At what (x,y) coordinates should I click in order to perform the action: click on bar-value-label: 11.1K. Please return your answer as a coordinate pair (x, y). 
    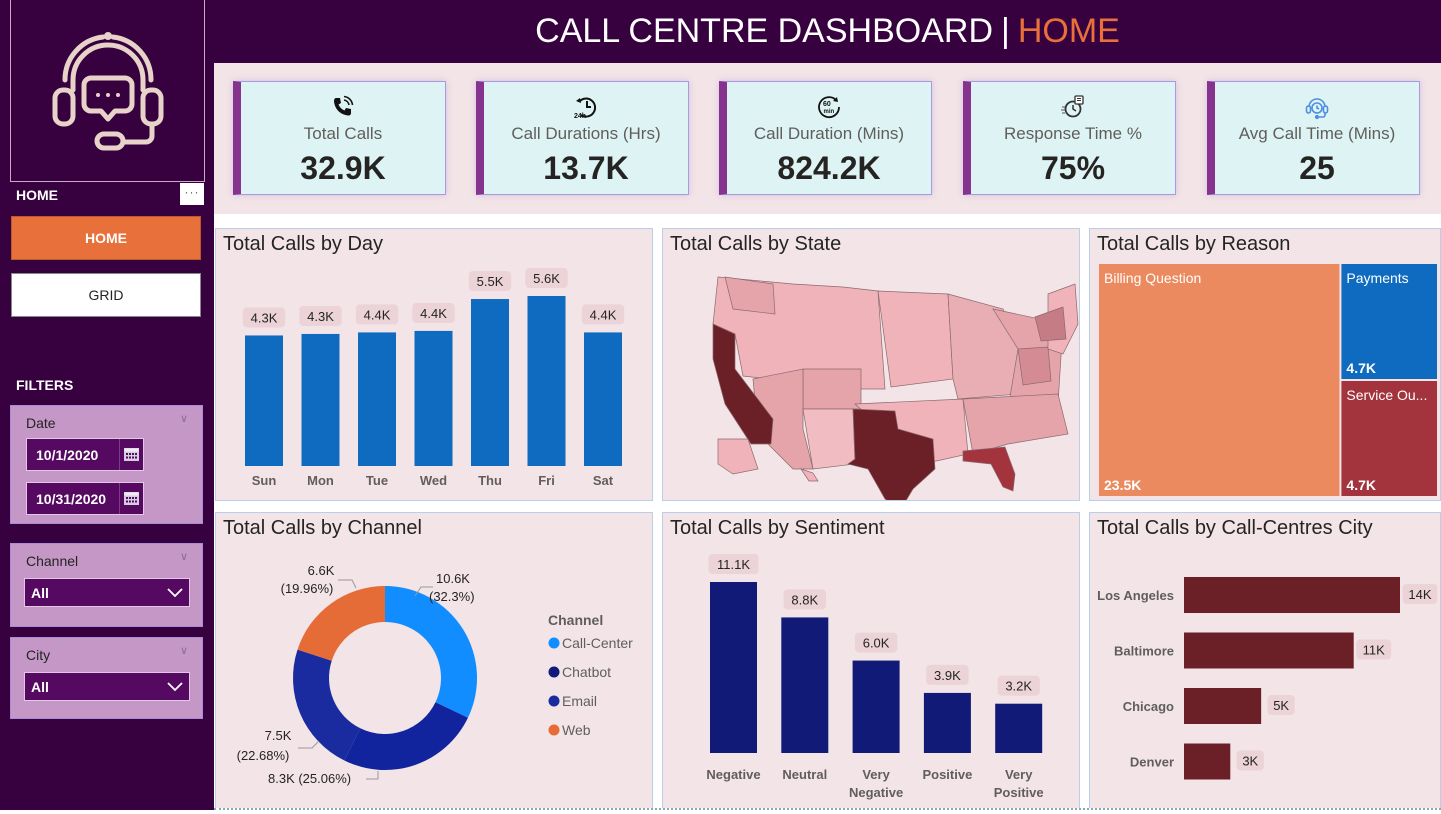
    Looking at the image, I should click on (733, 564).